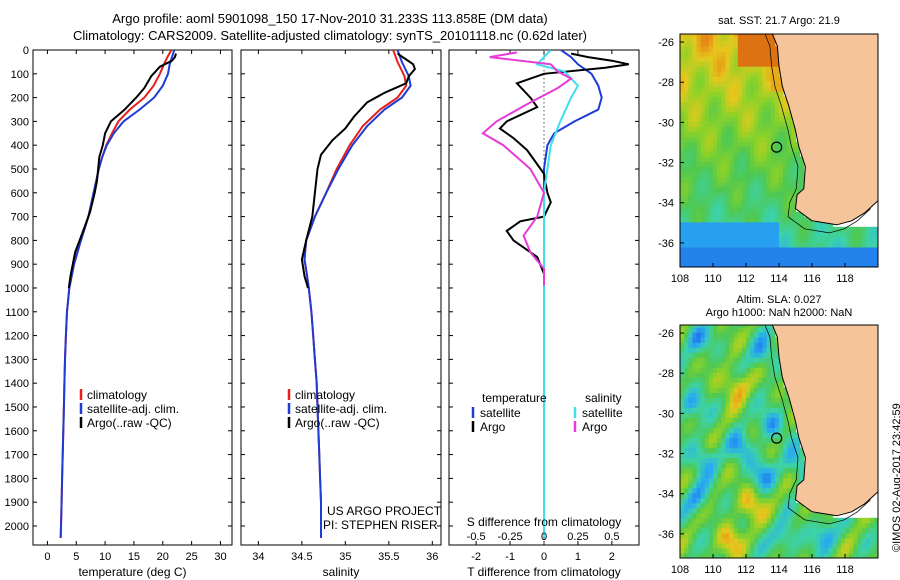 This screenshot has width=900, height=580. Describe the element at coordinates (17, 313) in the screenshot. I see `depth-tick-label: 1100` at that location.